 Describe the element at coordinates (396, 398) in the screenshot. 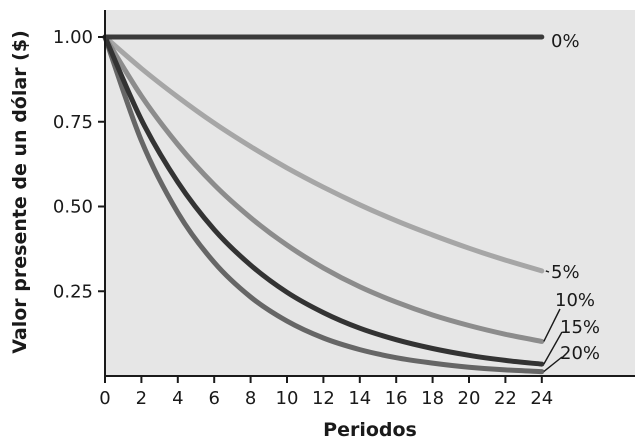

I see `x-tick-label: 16` at that location.